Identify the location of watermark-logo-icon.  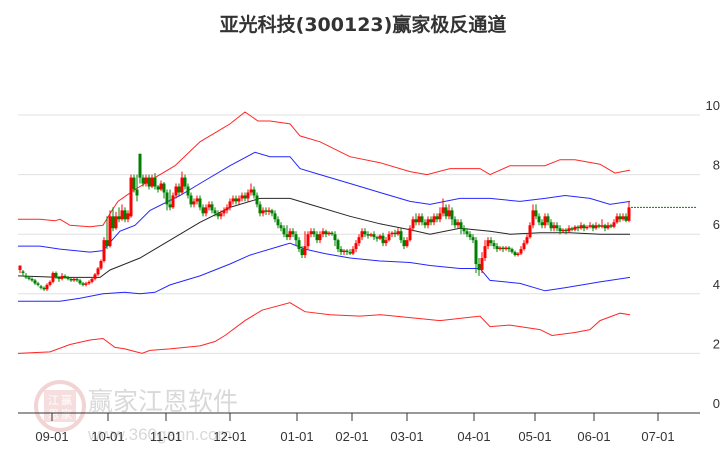
(60, 406).